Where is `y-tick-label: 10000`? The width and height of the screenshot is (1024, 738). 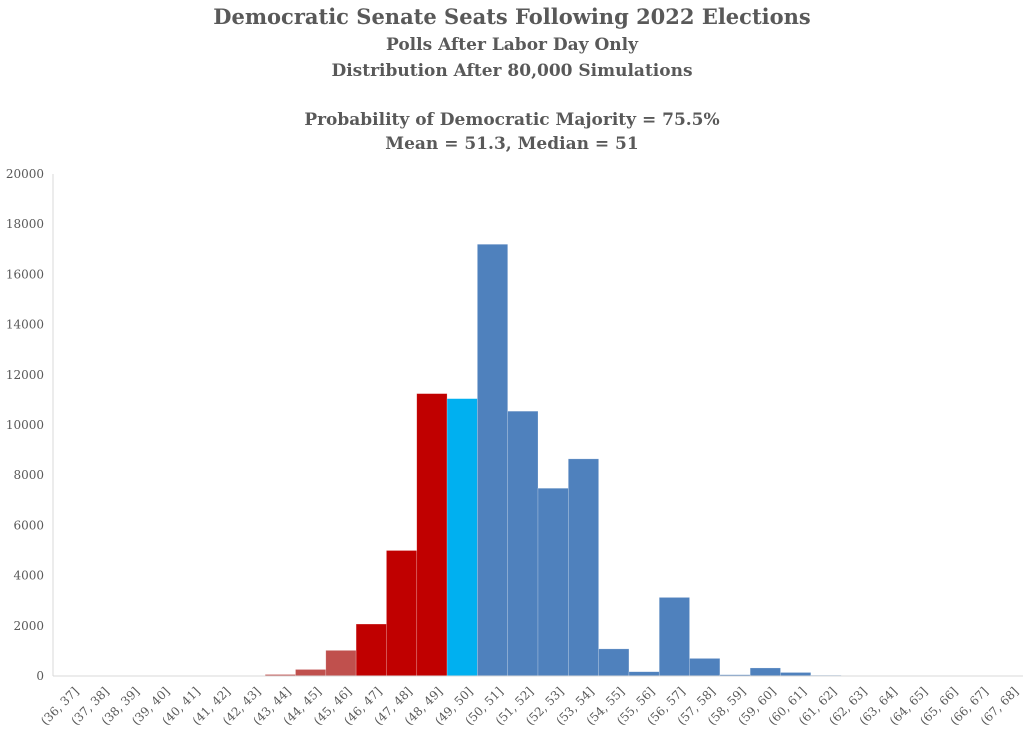
y-tick-label: 10000 is located at coordinates (25, 425).